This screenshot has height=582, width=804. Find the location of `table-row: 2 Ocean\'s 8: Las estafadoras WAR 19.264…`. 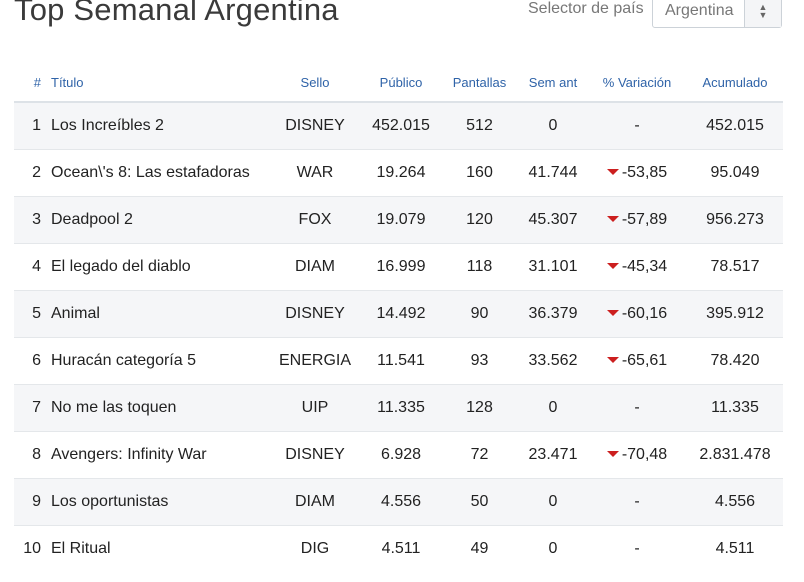

table-row: 2 Ocean\'s 8: Las estafadoras WAR 19.264… is located at coordinates (398, 173).